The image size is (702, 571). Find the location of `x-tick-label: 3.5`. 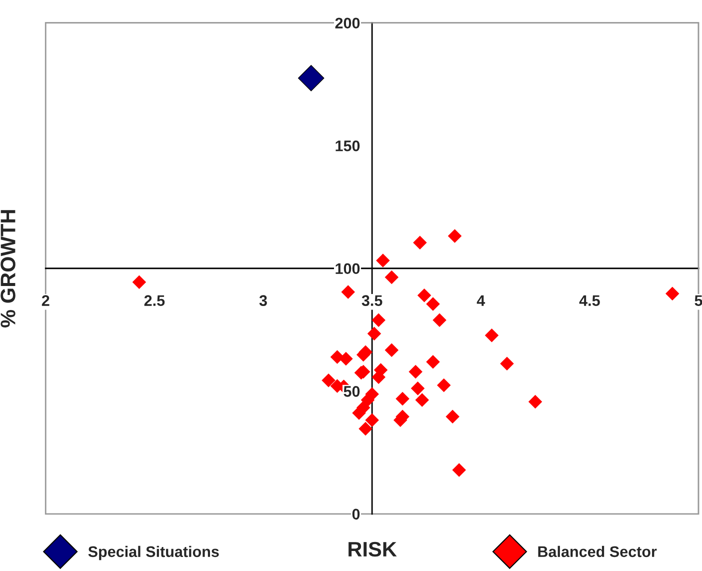

x-tick-label: 3.5 is located at coordinates (372, 300).